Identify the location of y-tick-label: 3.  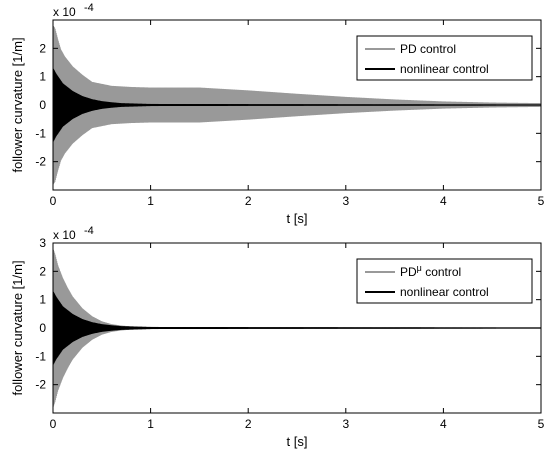
(42, 243).